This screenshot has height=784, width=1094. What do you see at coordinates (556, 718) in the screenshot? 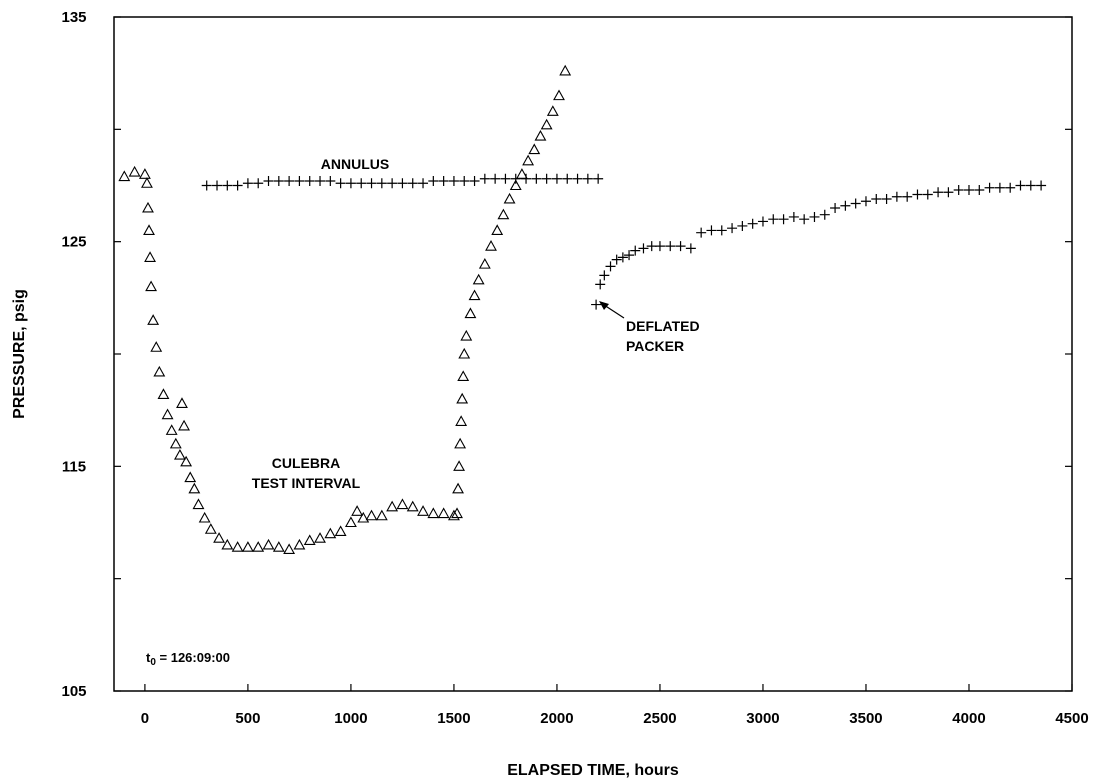
I see `x-tick-label: 2000` at bounding box center [556, 718].